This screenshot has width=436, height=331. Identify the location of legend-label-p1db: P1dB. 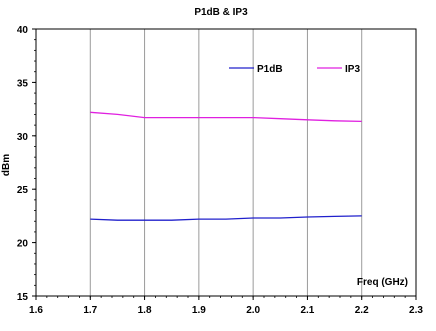
(270, 69).